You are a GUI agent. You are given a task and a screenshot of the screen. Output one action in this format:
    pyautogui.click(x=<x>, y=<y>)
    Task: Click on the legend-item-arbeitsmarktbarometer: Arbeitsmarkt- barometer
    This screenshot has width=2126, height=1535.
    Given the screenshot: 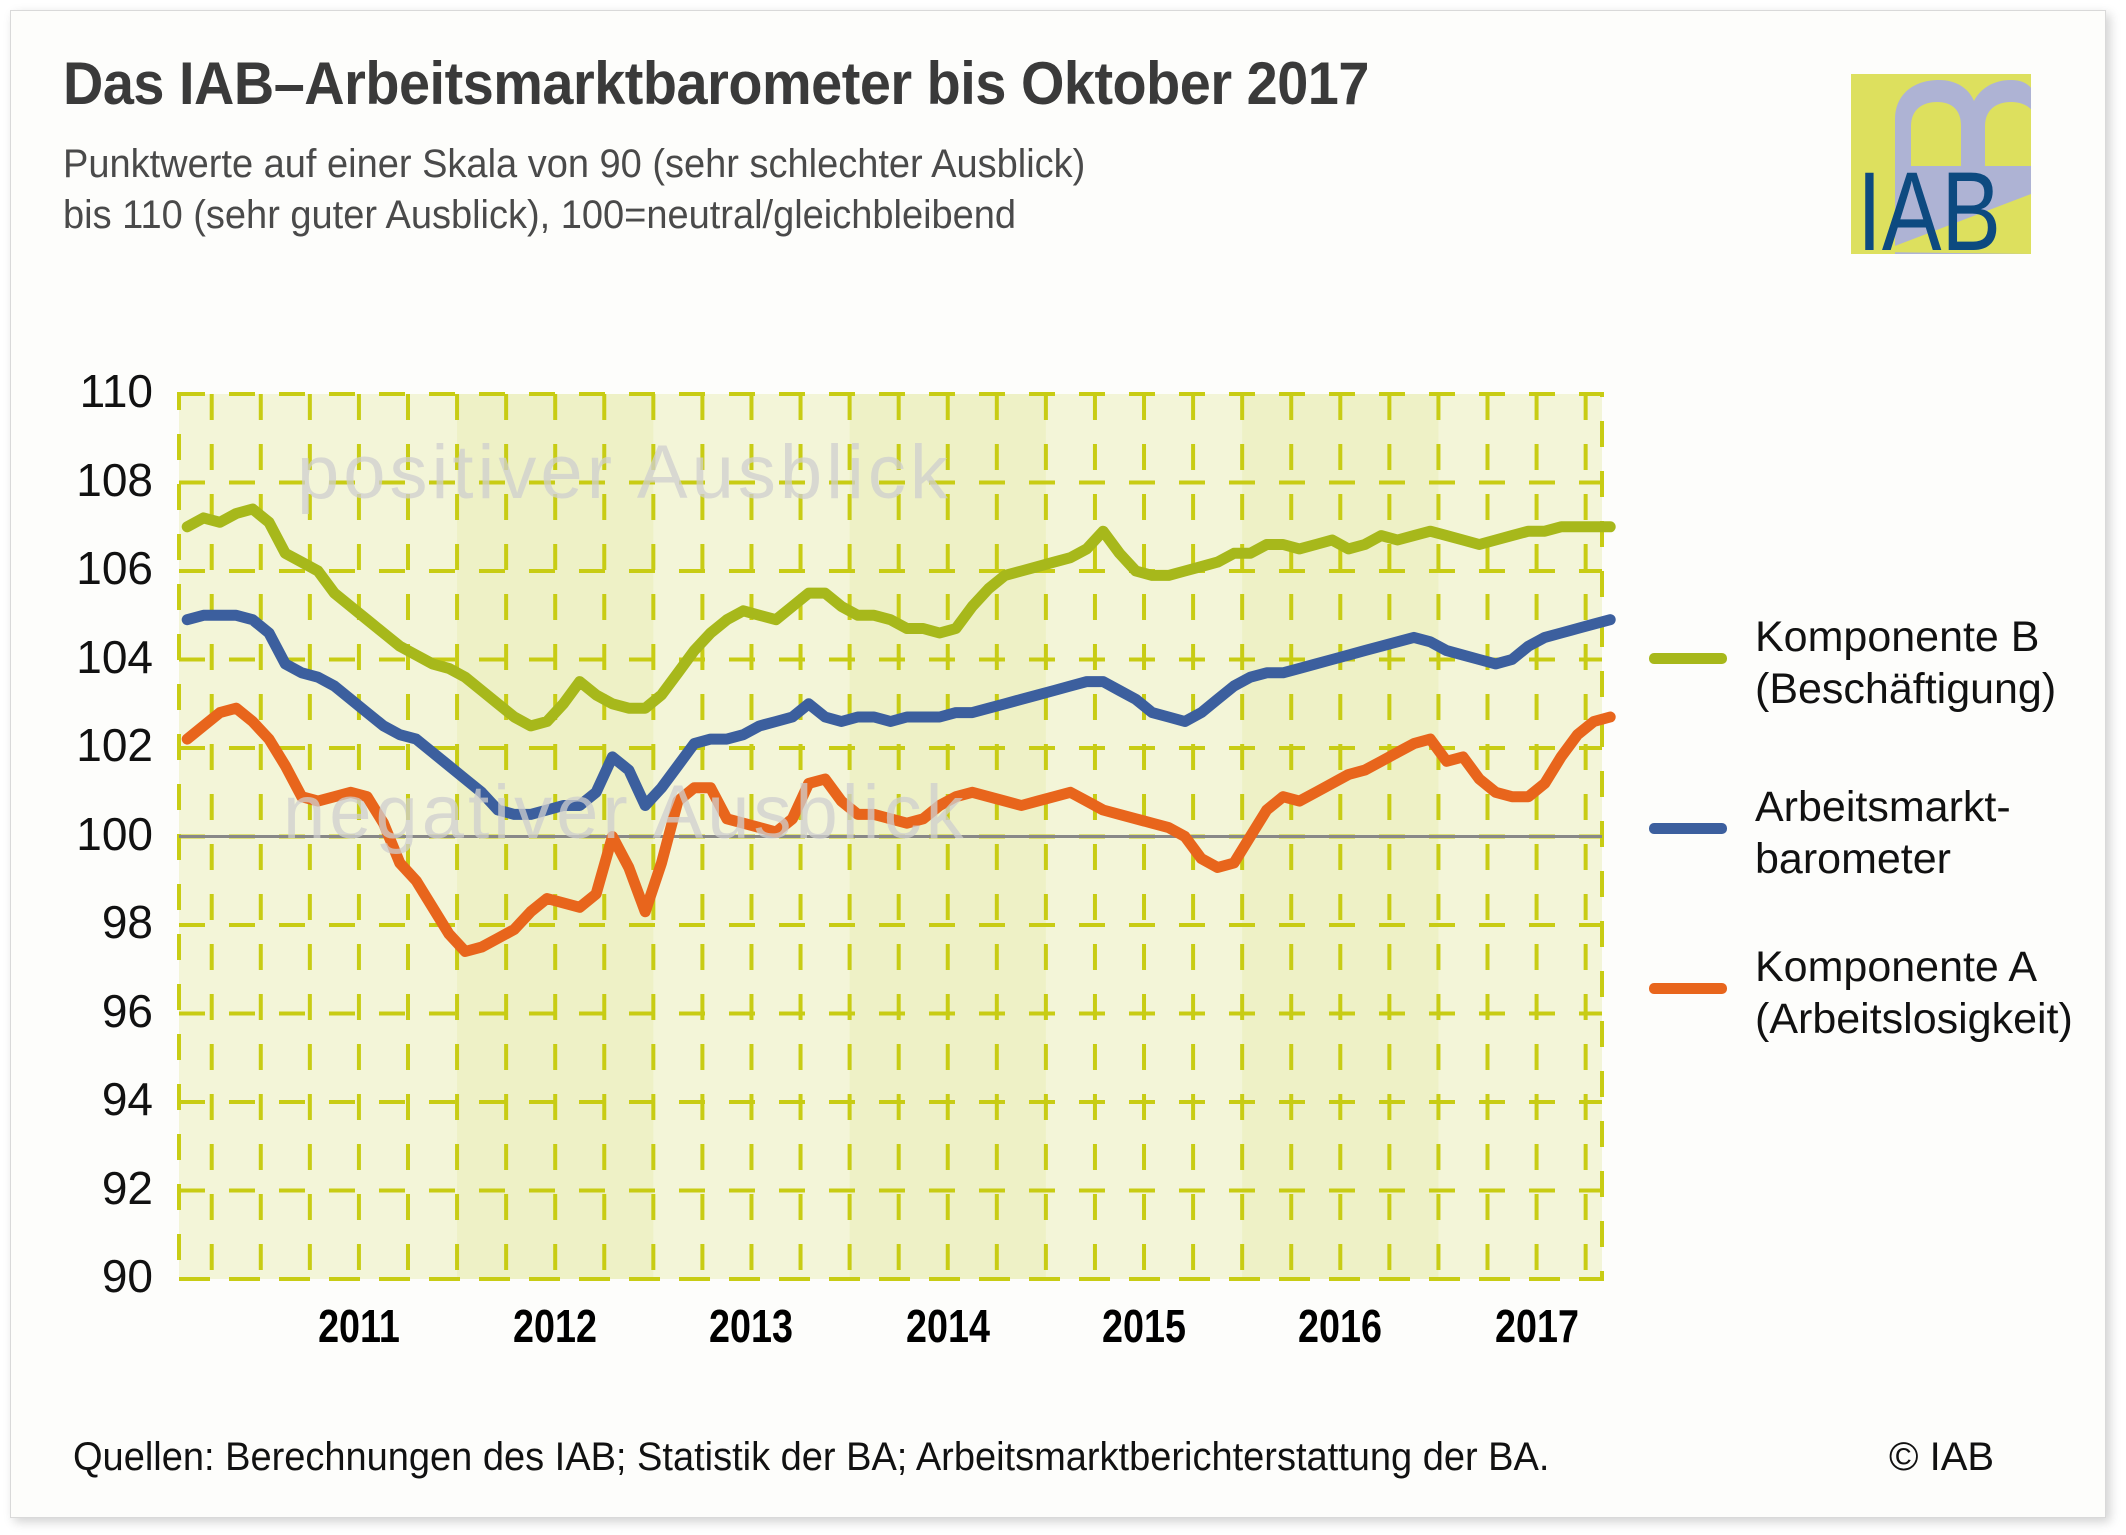 What is the action you would take?
    pyautogui.click(x=1830, y=833)
    